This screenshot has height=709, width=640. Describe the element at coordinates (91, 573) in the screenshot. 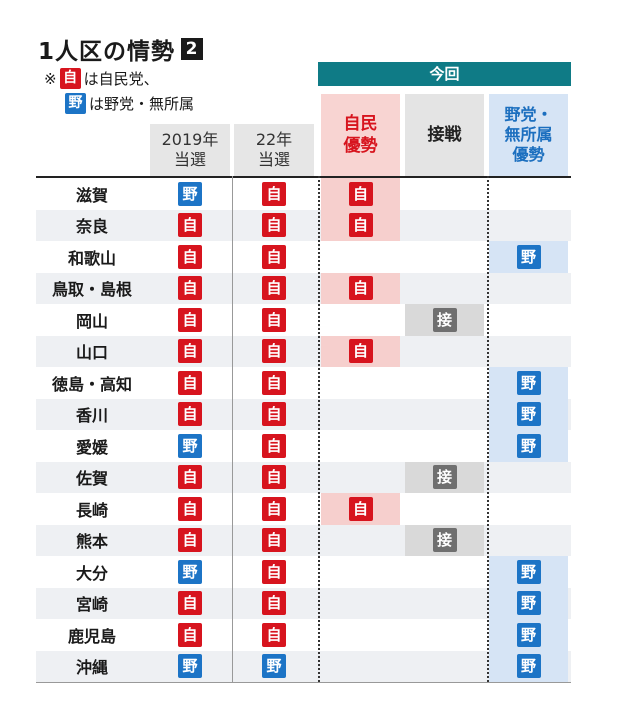

I see `district-name: 大分` at that location.